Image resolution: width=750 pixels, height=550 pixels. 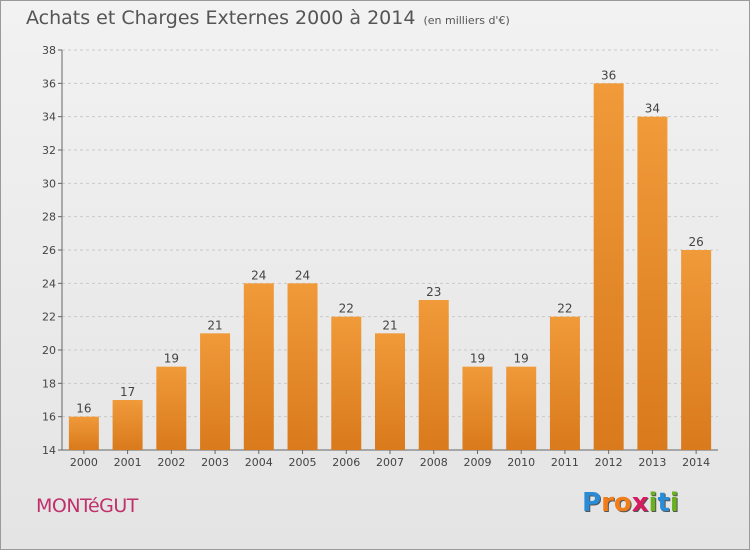 What do you see at coordinates (433, 292) in the screenshot?
I see `data-label: 23` at bounding box center [433, 292].